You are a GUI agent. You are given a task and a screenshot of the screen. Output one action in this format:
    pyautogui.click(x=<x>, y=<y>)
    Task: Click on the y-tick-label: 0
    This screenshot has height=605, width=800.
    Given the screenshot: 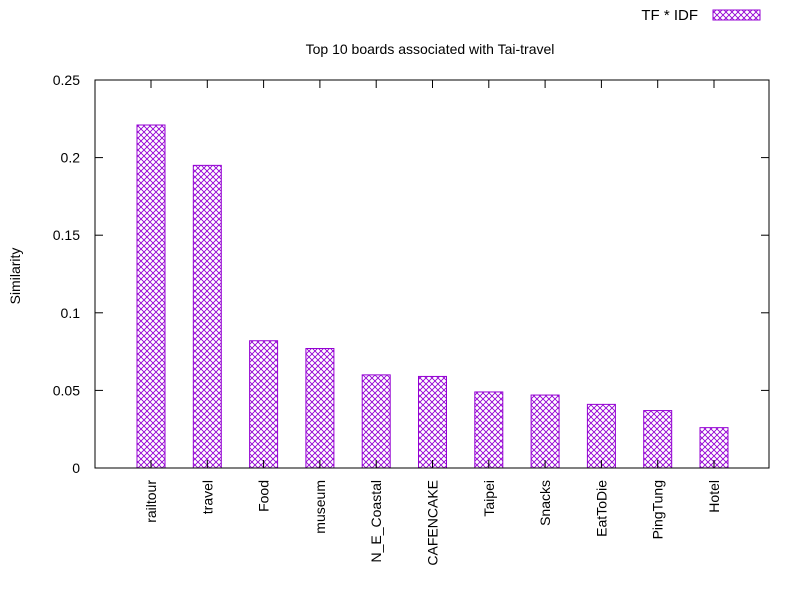 What is the action you would take?
    pyautogui.click(x=76, y=468)
    